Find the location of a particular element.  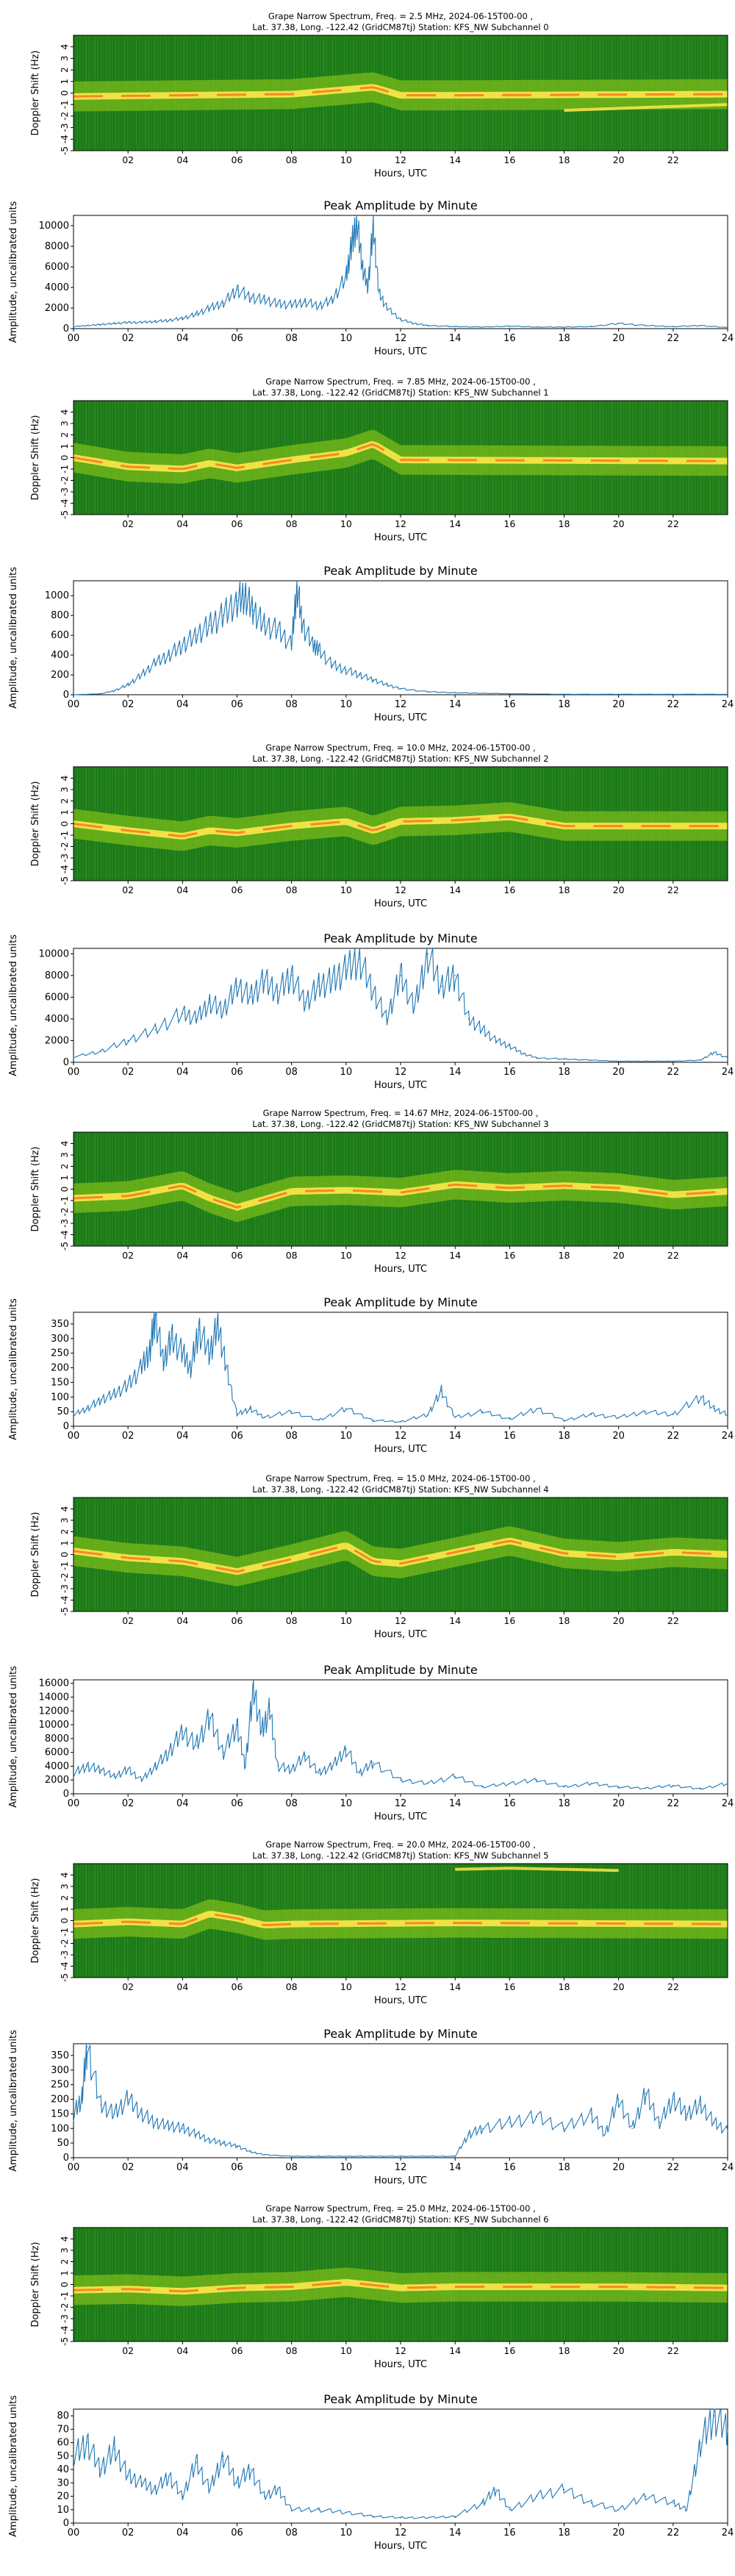

heatmap-x-tick-label: 16 is located at coordinates (509, 1620).